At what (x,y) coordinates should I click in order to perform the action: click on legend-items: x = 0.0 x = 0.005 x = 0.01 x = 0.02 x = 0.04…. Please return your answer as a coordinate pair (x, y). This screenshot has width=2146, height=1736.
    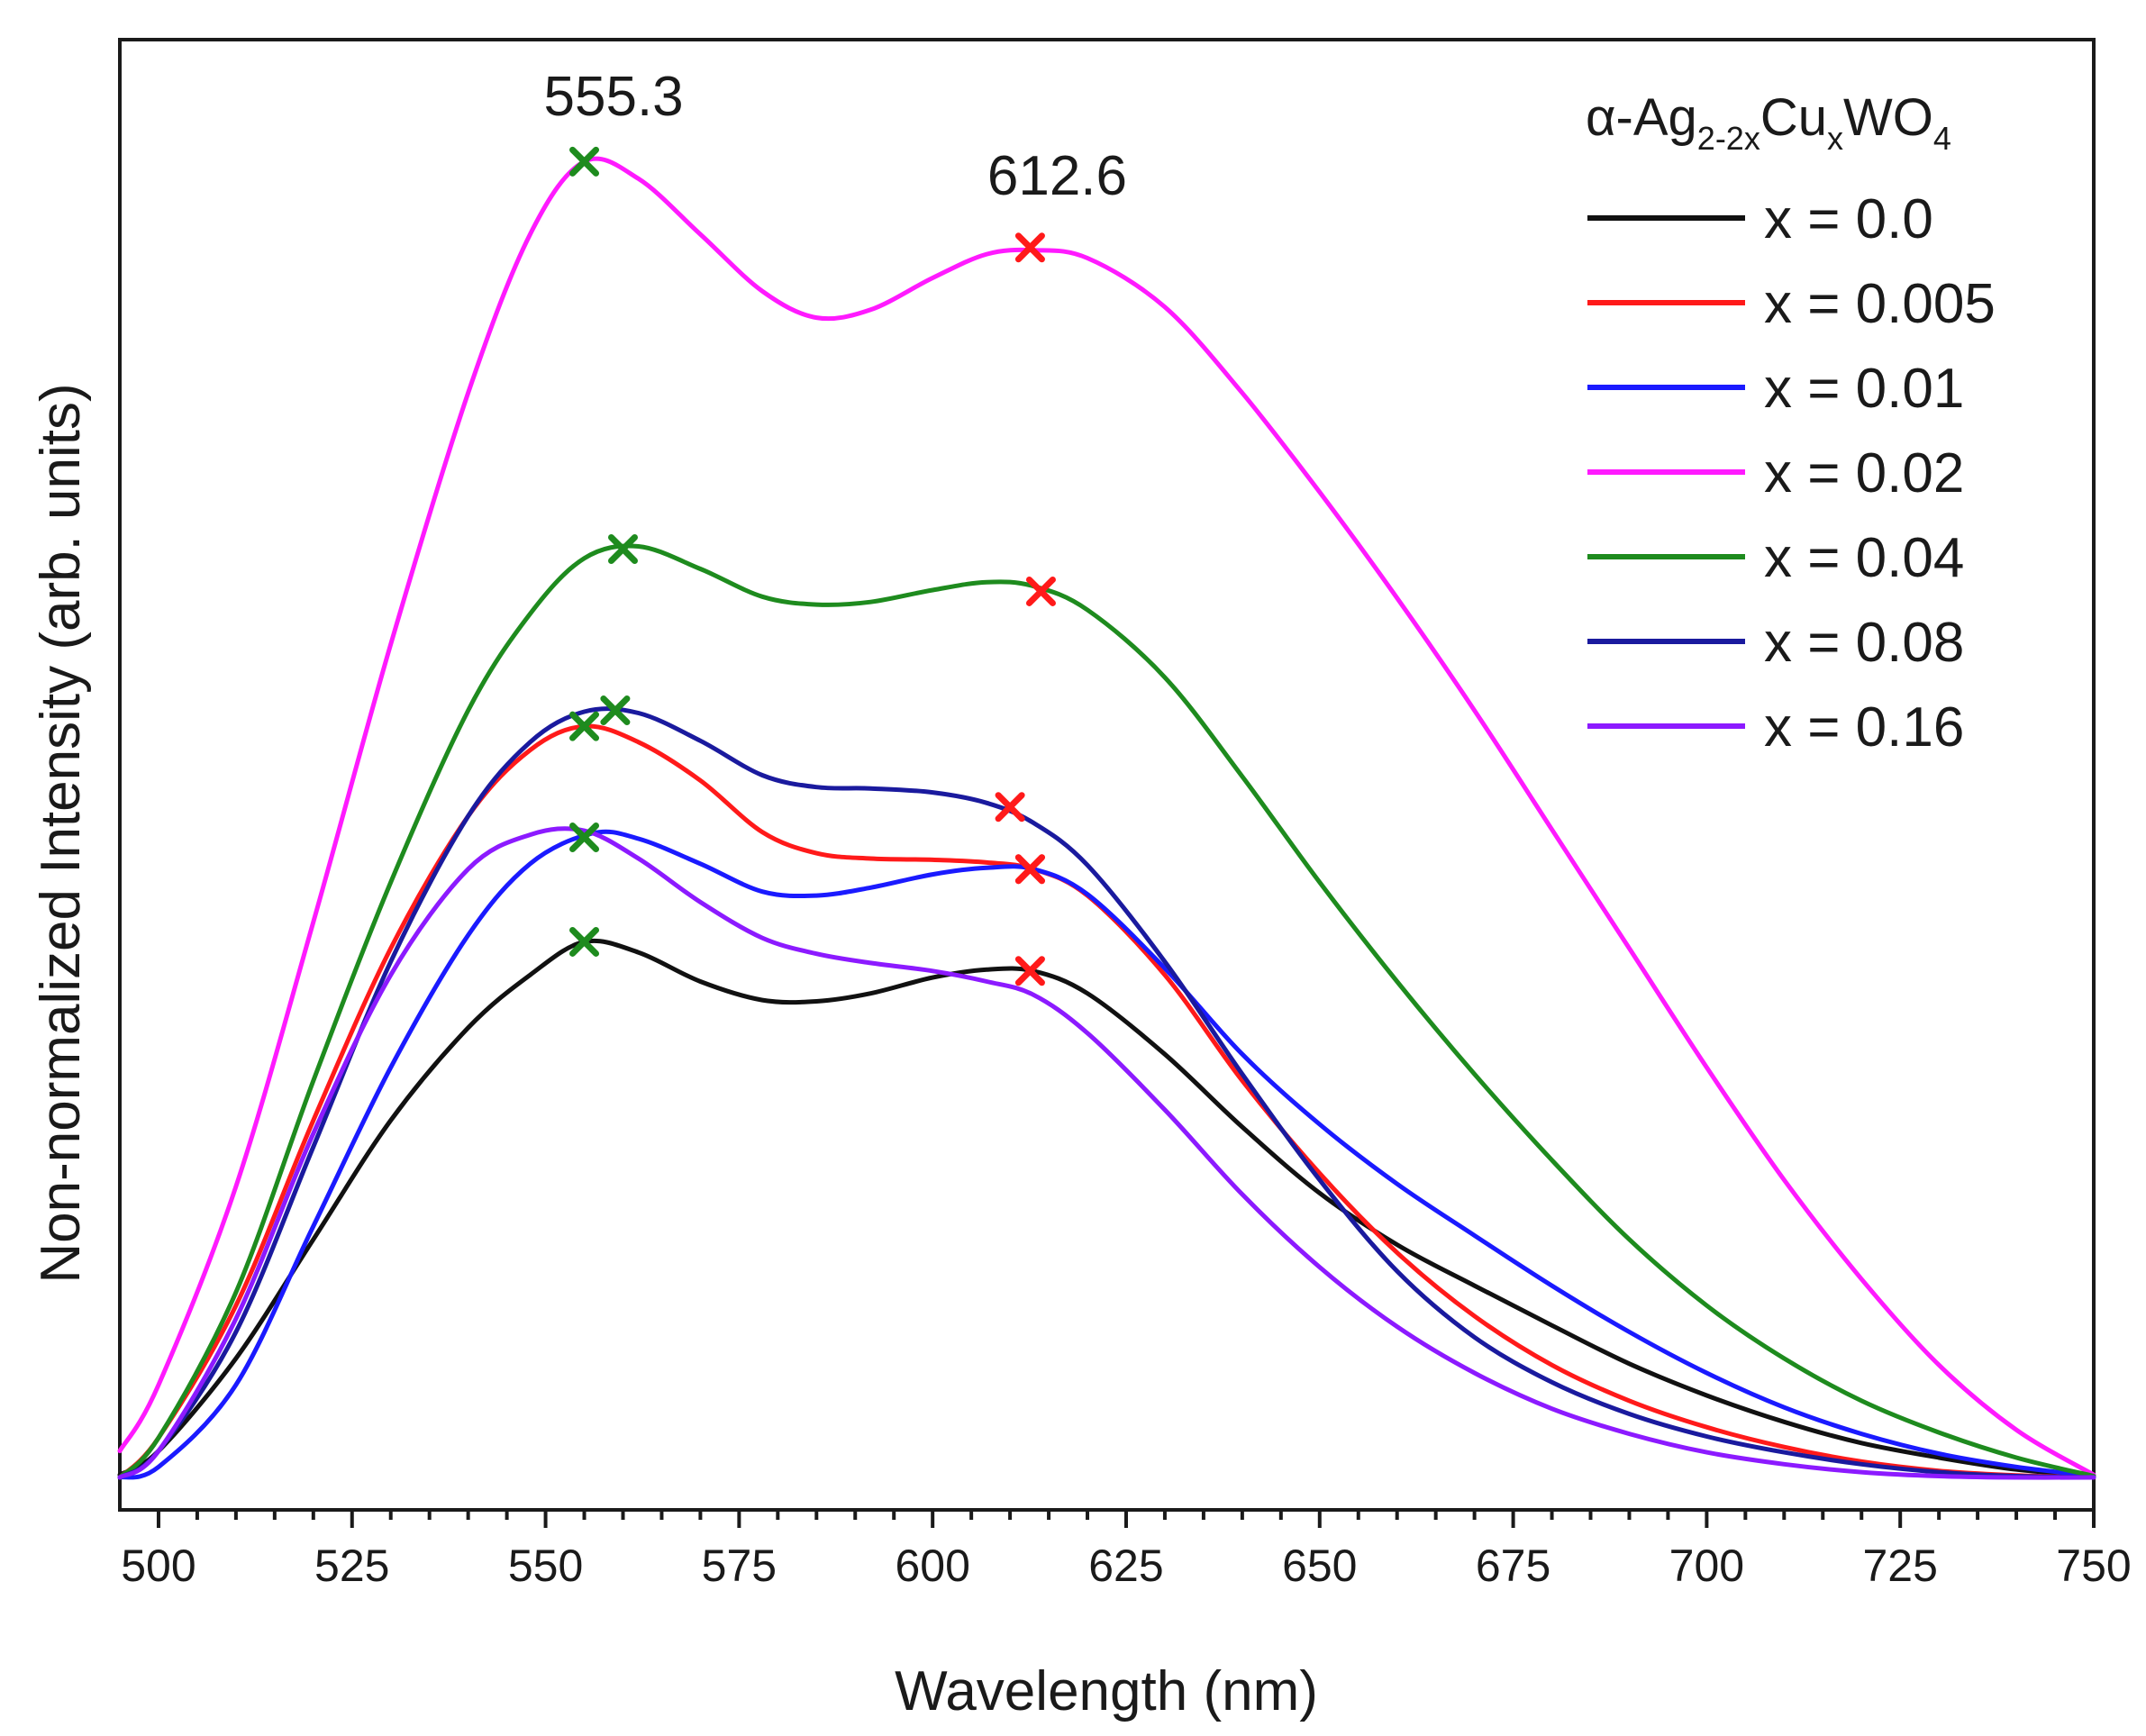
    Looking at the image, I should click on (1791, 473).